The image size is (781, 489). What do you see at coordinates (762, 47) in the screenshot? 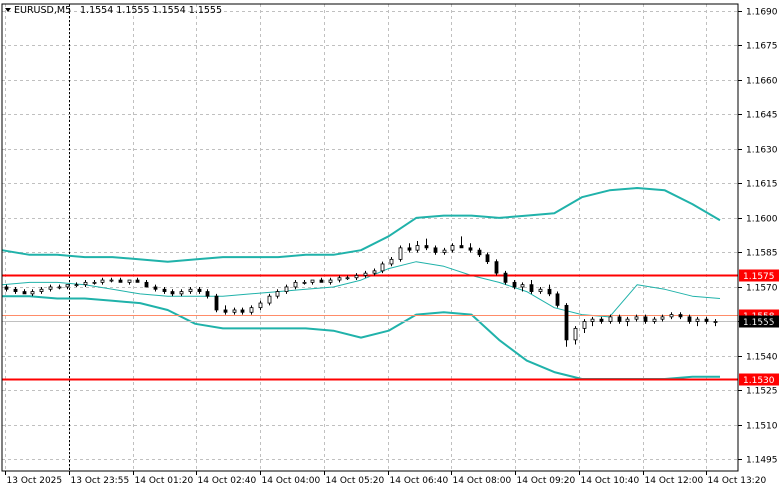
I see `y-tick-label: 1.1675` at bounding box center [762, 47].